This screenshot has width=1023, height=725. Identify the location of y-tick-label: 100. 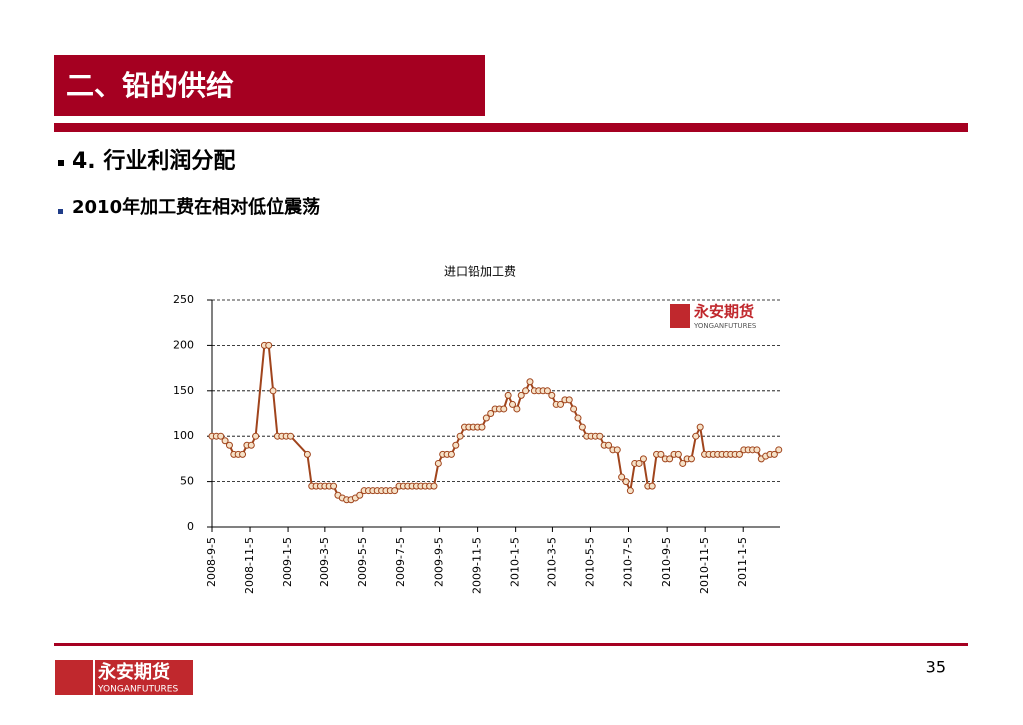
(183, 435).